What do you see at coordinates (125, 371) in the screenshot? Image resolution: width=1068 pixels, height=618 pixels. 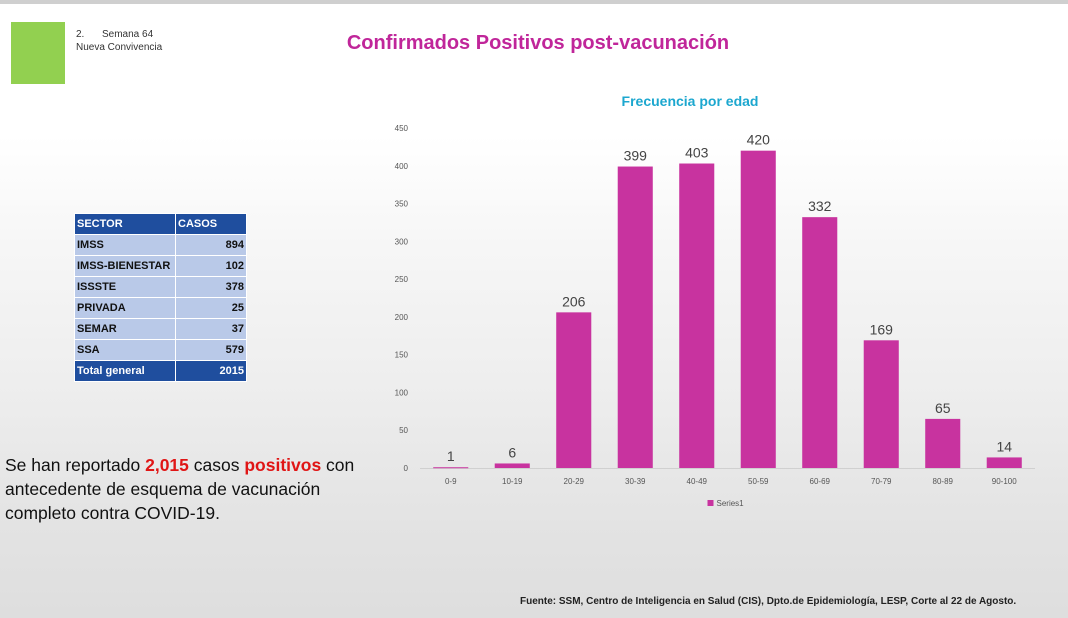 I see `cell-total-label: Total general` at bounding box center [125, 371].